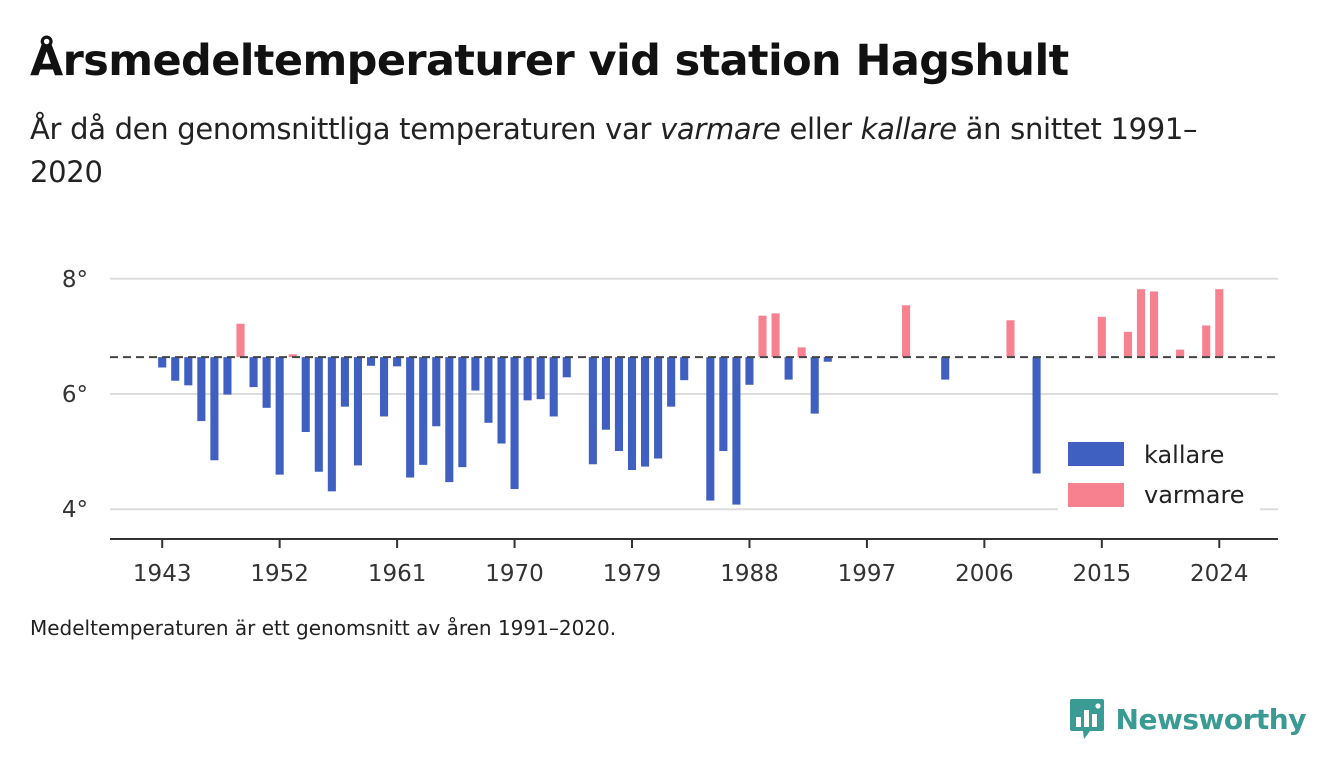  Describe the element at coordinates (658, 408) in the screenshot. I see `bar-1981` at that location.